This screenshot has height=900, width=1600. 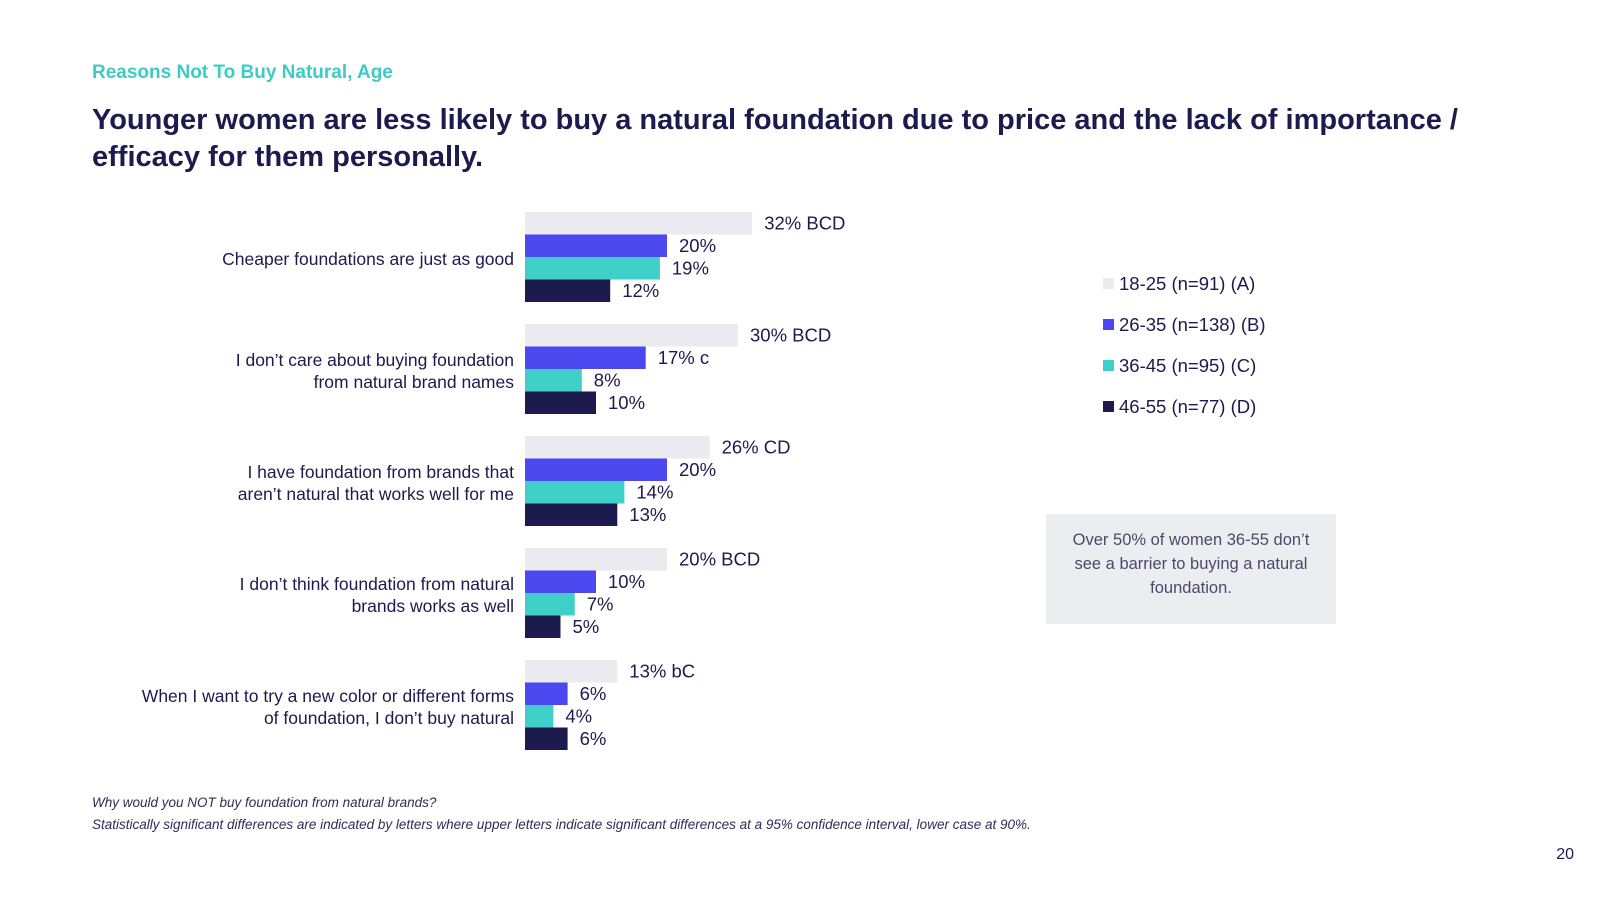 What do you see at coordinates (1565, 854) in the screenshot?
I see `page-number: 20` at bounding box center [1565, 854].